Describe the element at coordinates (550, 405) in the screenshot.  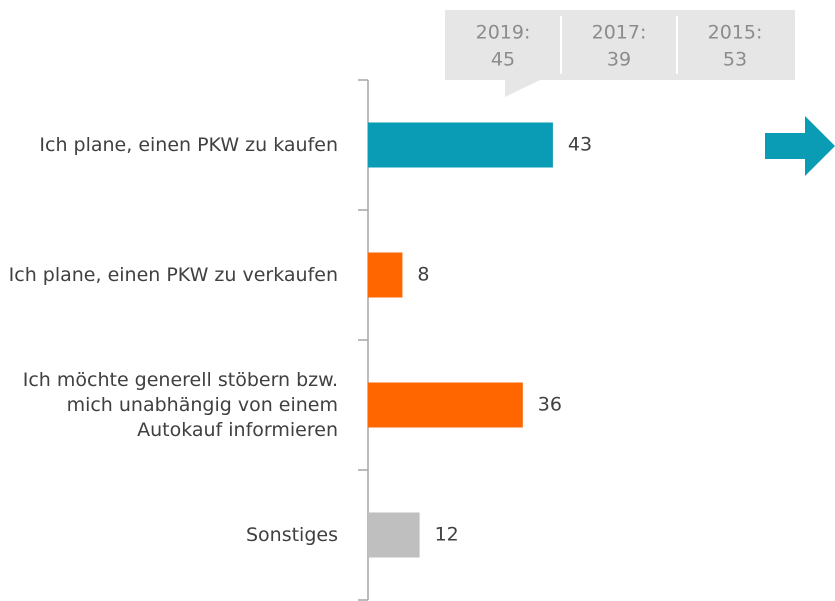
I see `value-label: 36` at that location.